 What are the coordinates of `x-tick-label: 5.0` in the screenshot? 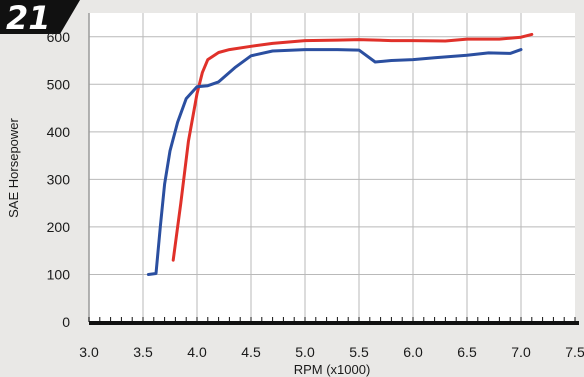 It's located at (305, 352).